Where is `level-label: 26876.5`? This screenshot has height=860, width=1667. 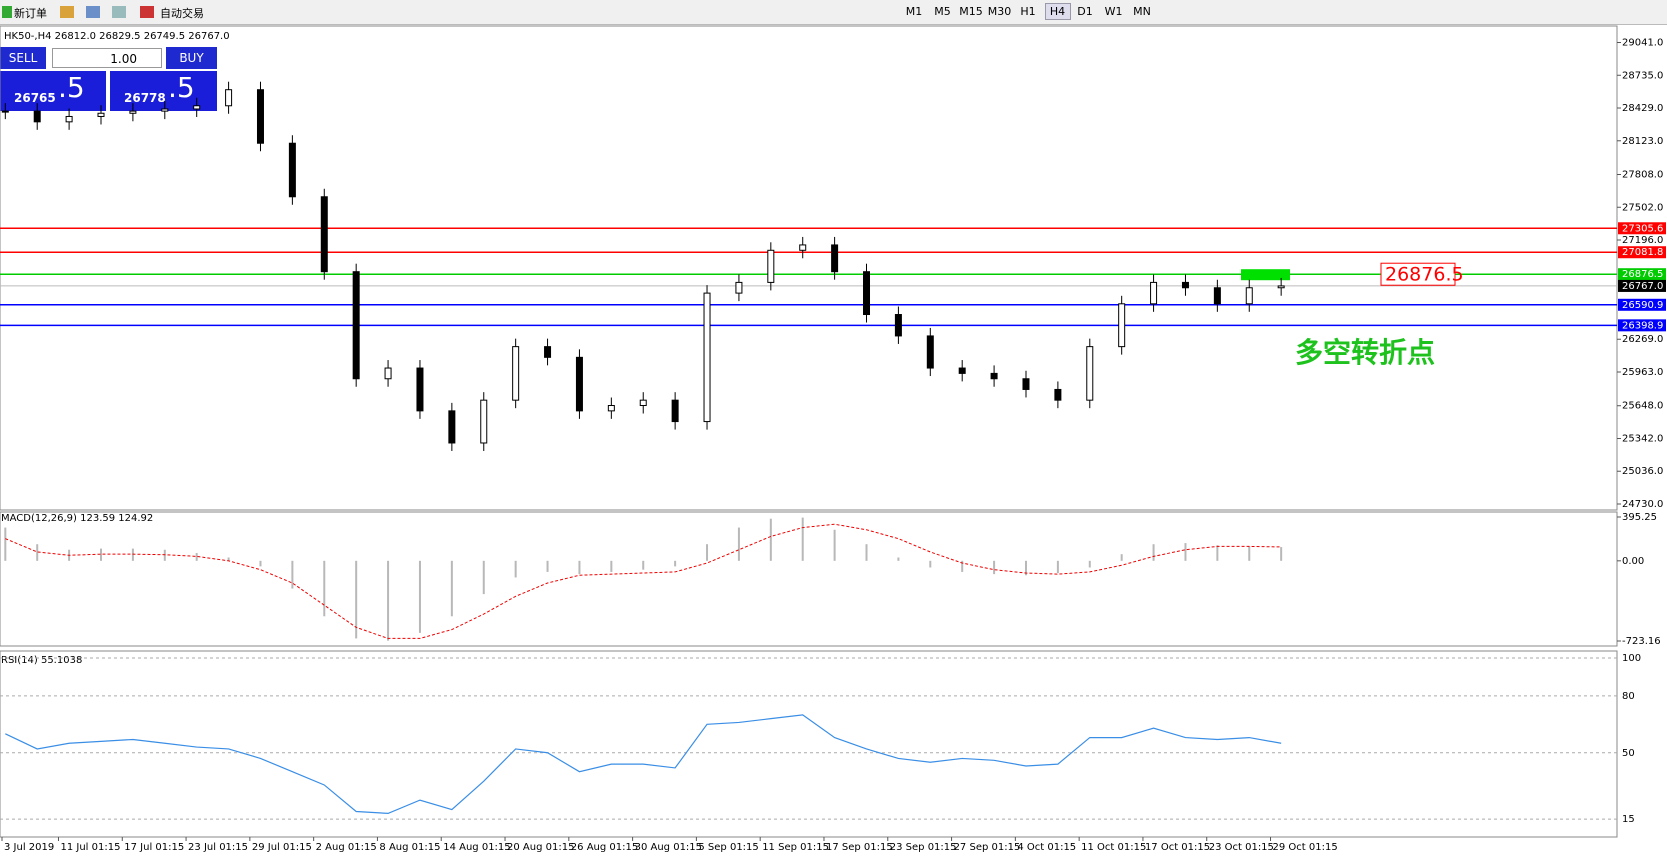
level-label: 26876.5 is located at coordinates (1642, 274).